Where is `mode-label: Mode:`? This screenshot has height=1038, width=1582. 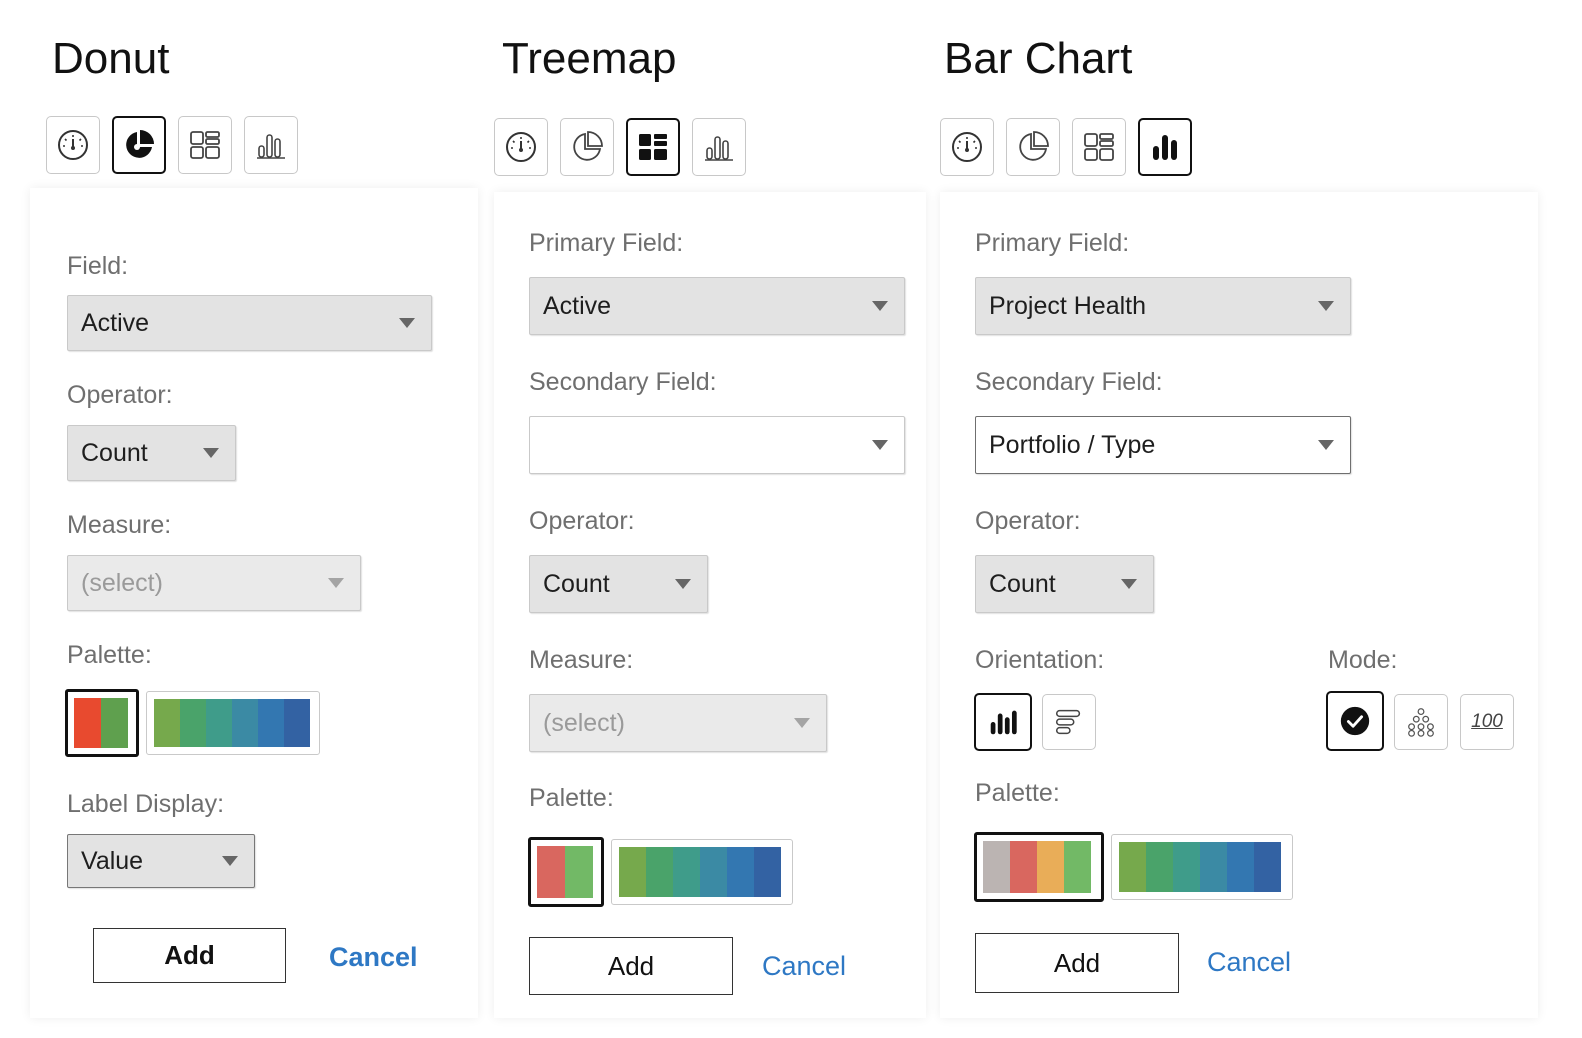
mode-label: Mode: is located at coordinates (1363, 660).